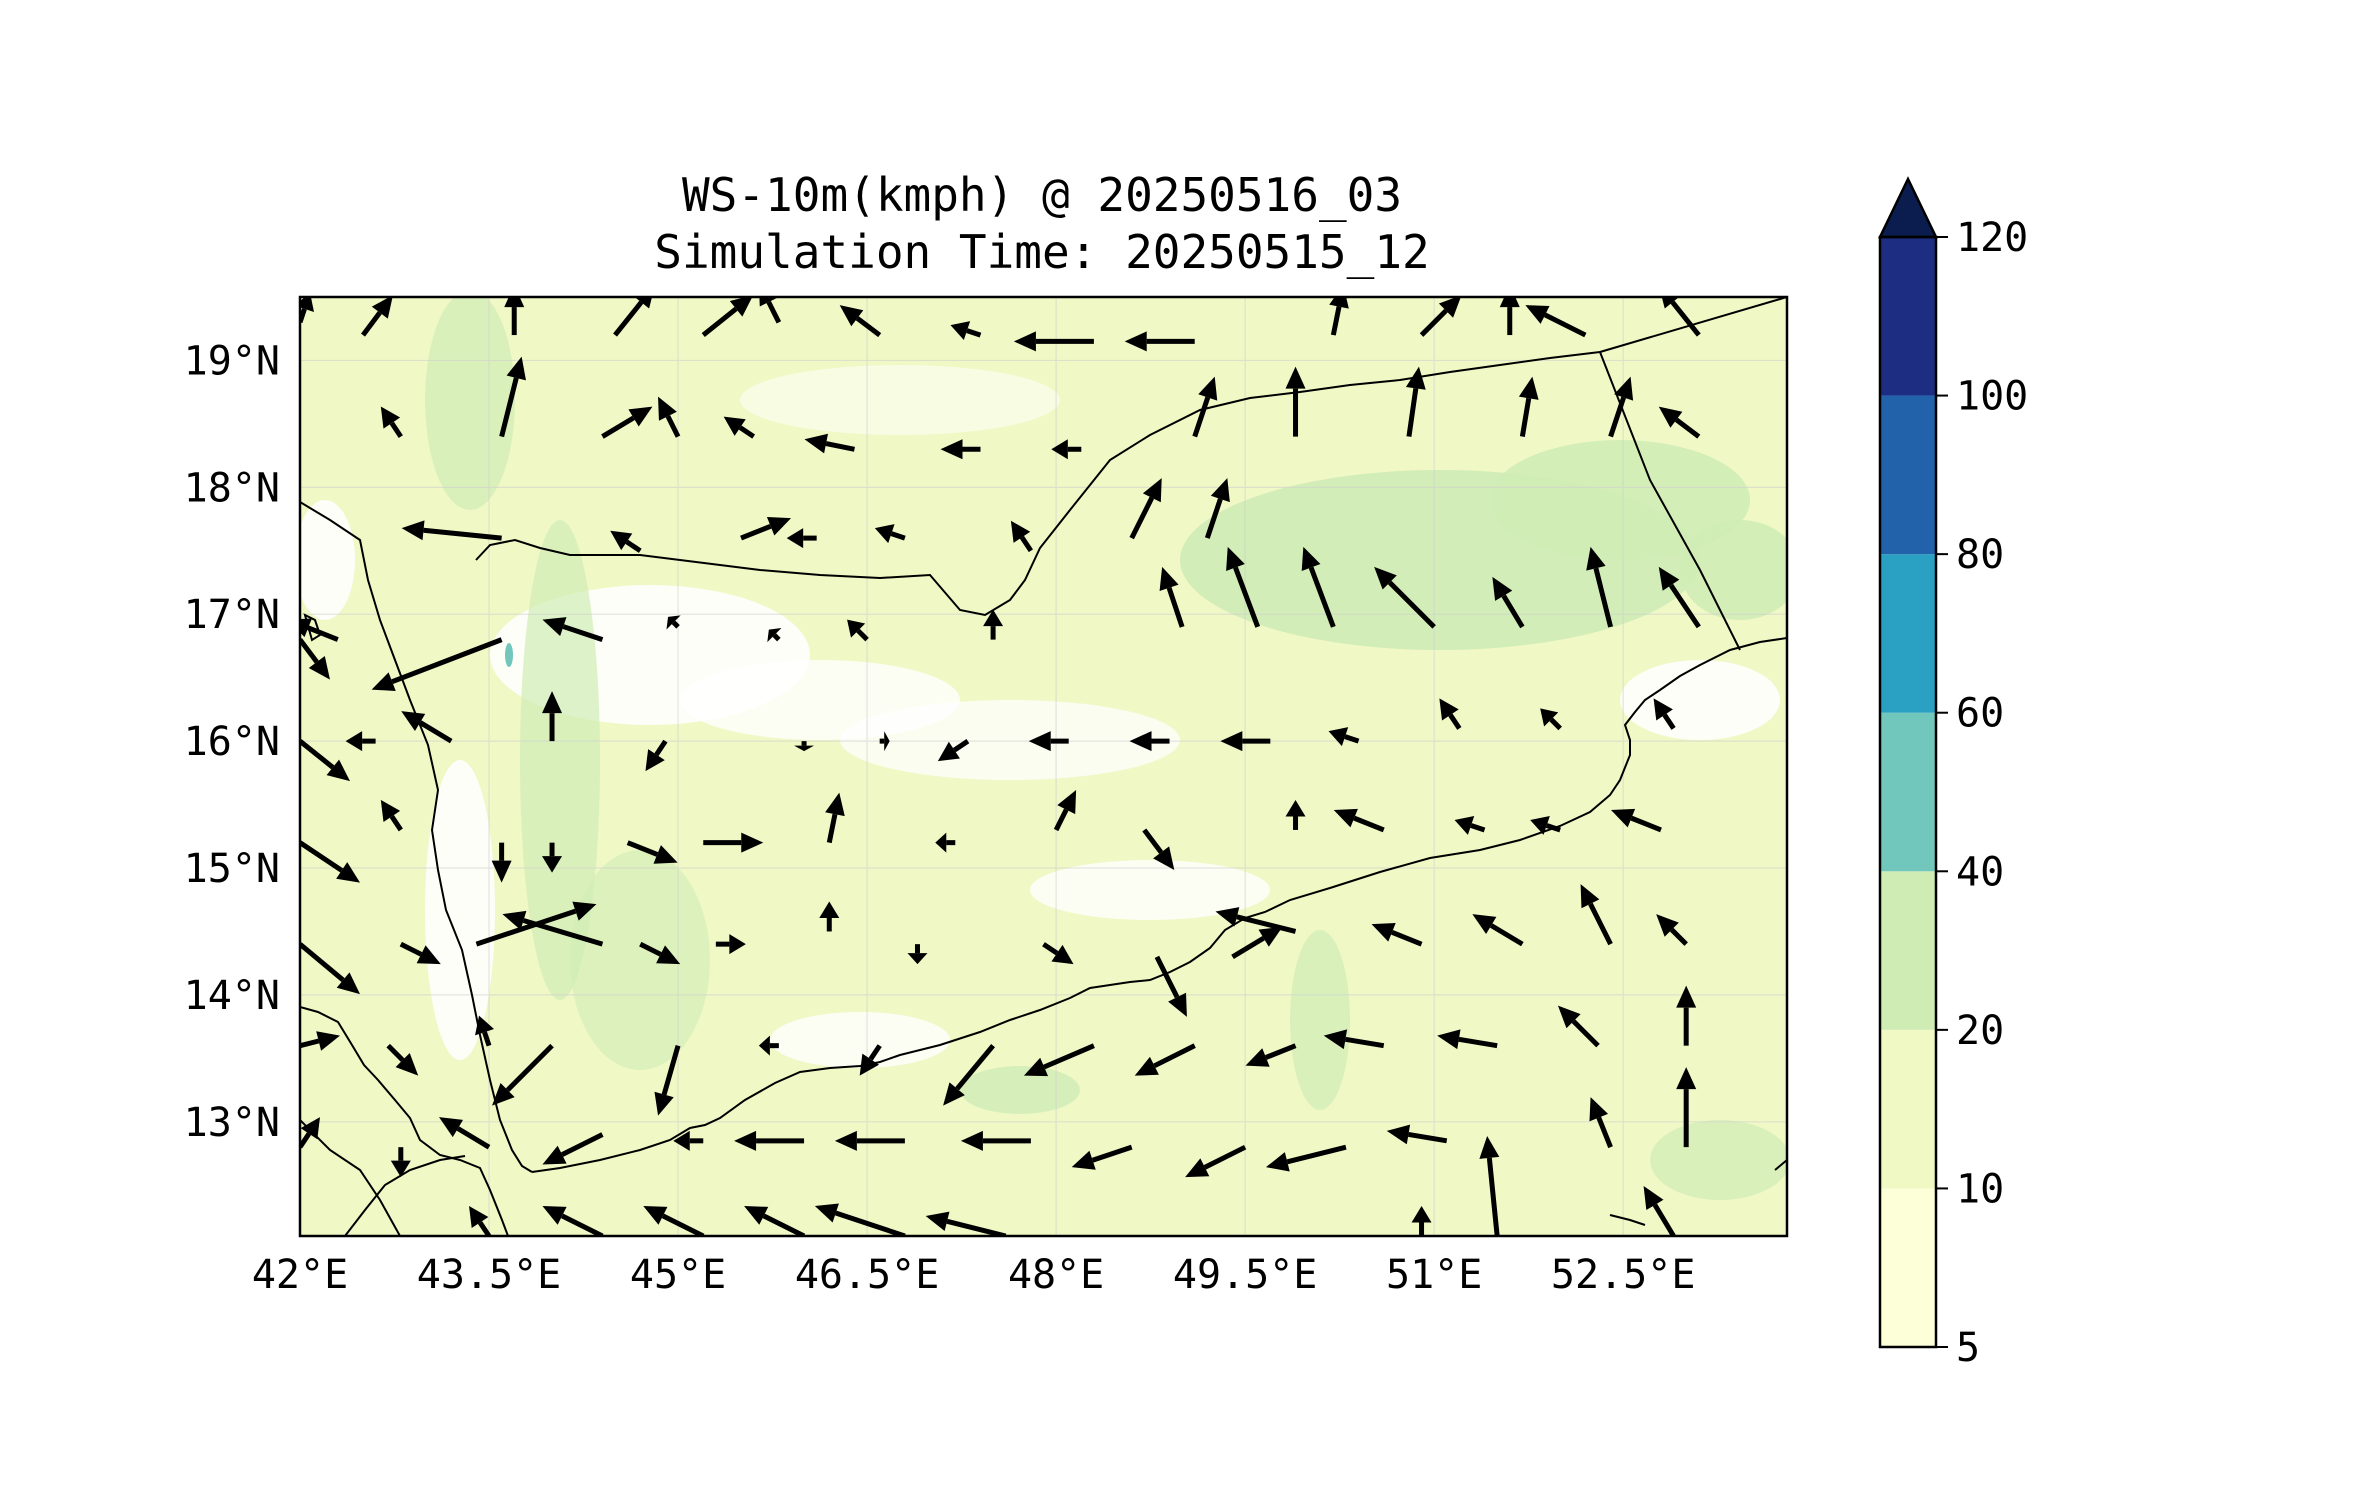 The height and width of the screenshot is (1505, 2371). I want to click on coastline-horn-of-africa, so click(404, 1121).